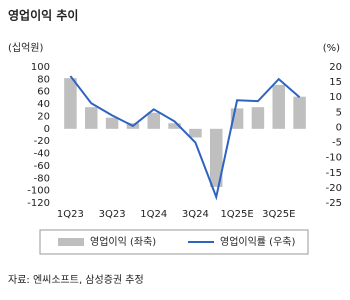 This screenshot has height=300, width=350. What do you see at coordinates (43, 116) in the screenshot?
I see `y-tick-label: 20` at bounding box center [43, 116].